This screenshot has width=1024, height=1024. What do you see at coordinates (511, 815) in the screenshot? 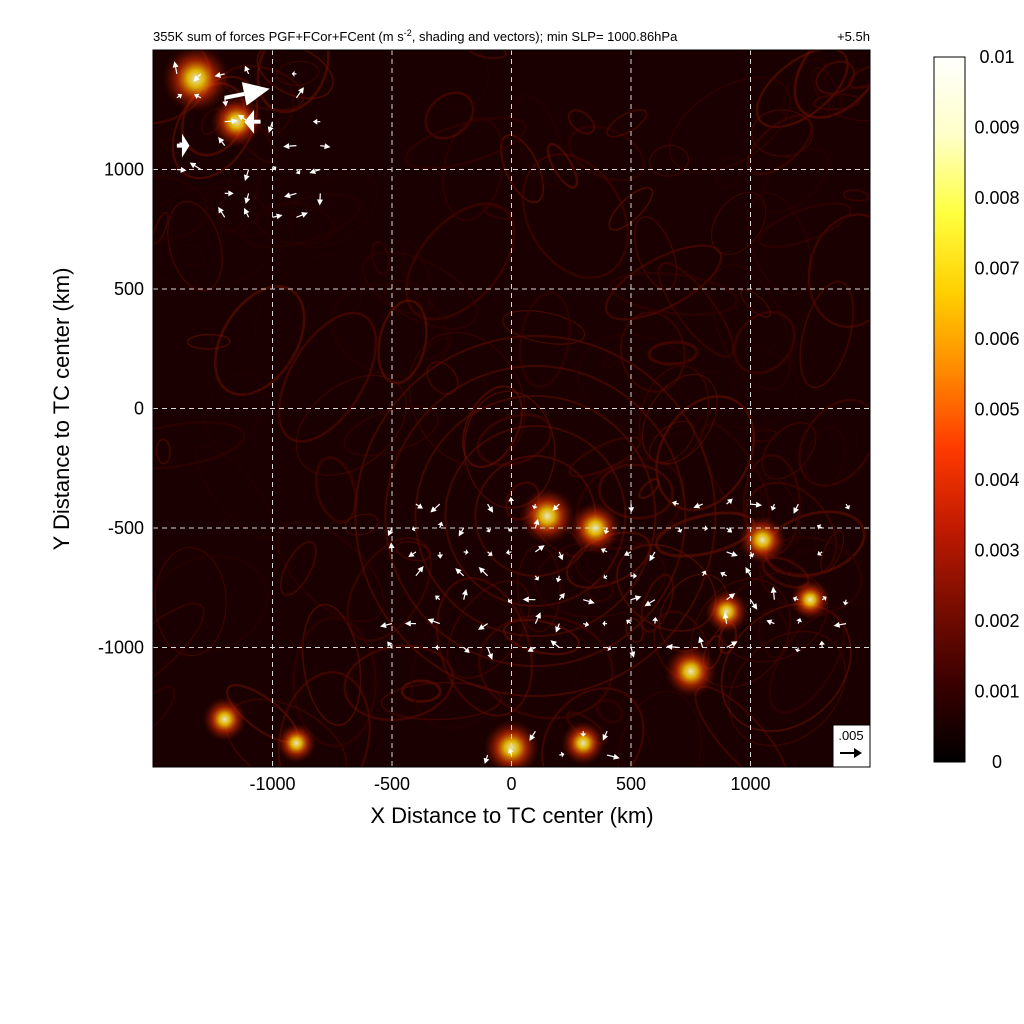
I see `x-axis-label: X Distance to TC center (km)` at bounding box center [511, 815].